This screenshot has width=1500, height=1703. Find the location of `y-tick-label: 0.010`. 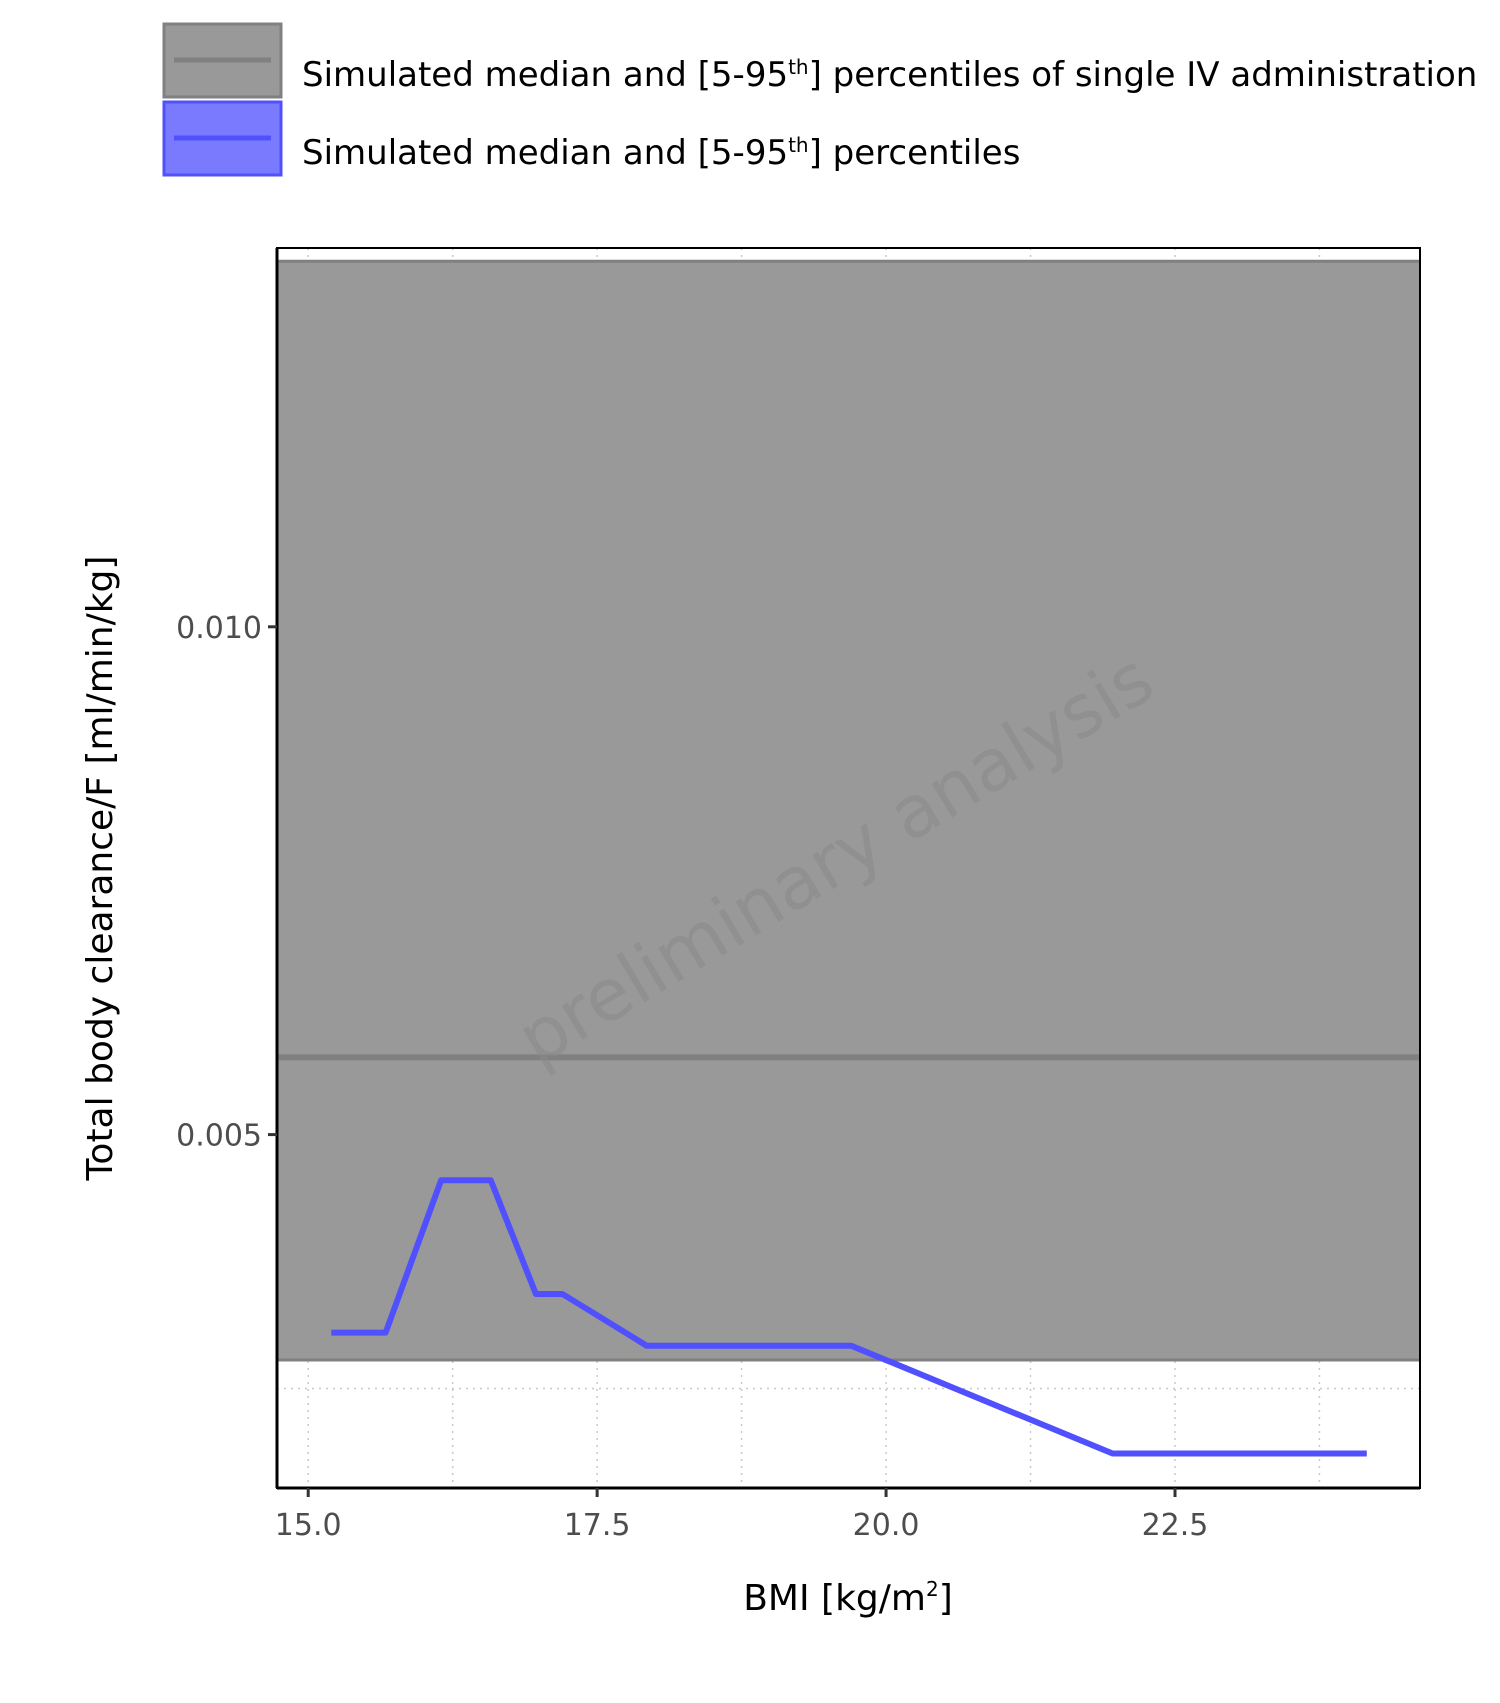

y-tick-label: 0.010 is located at coordinates (219, 628).